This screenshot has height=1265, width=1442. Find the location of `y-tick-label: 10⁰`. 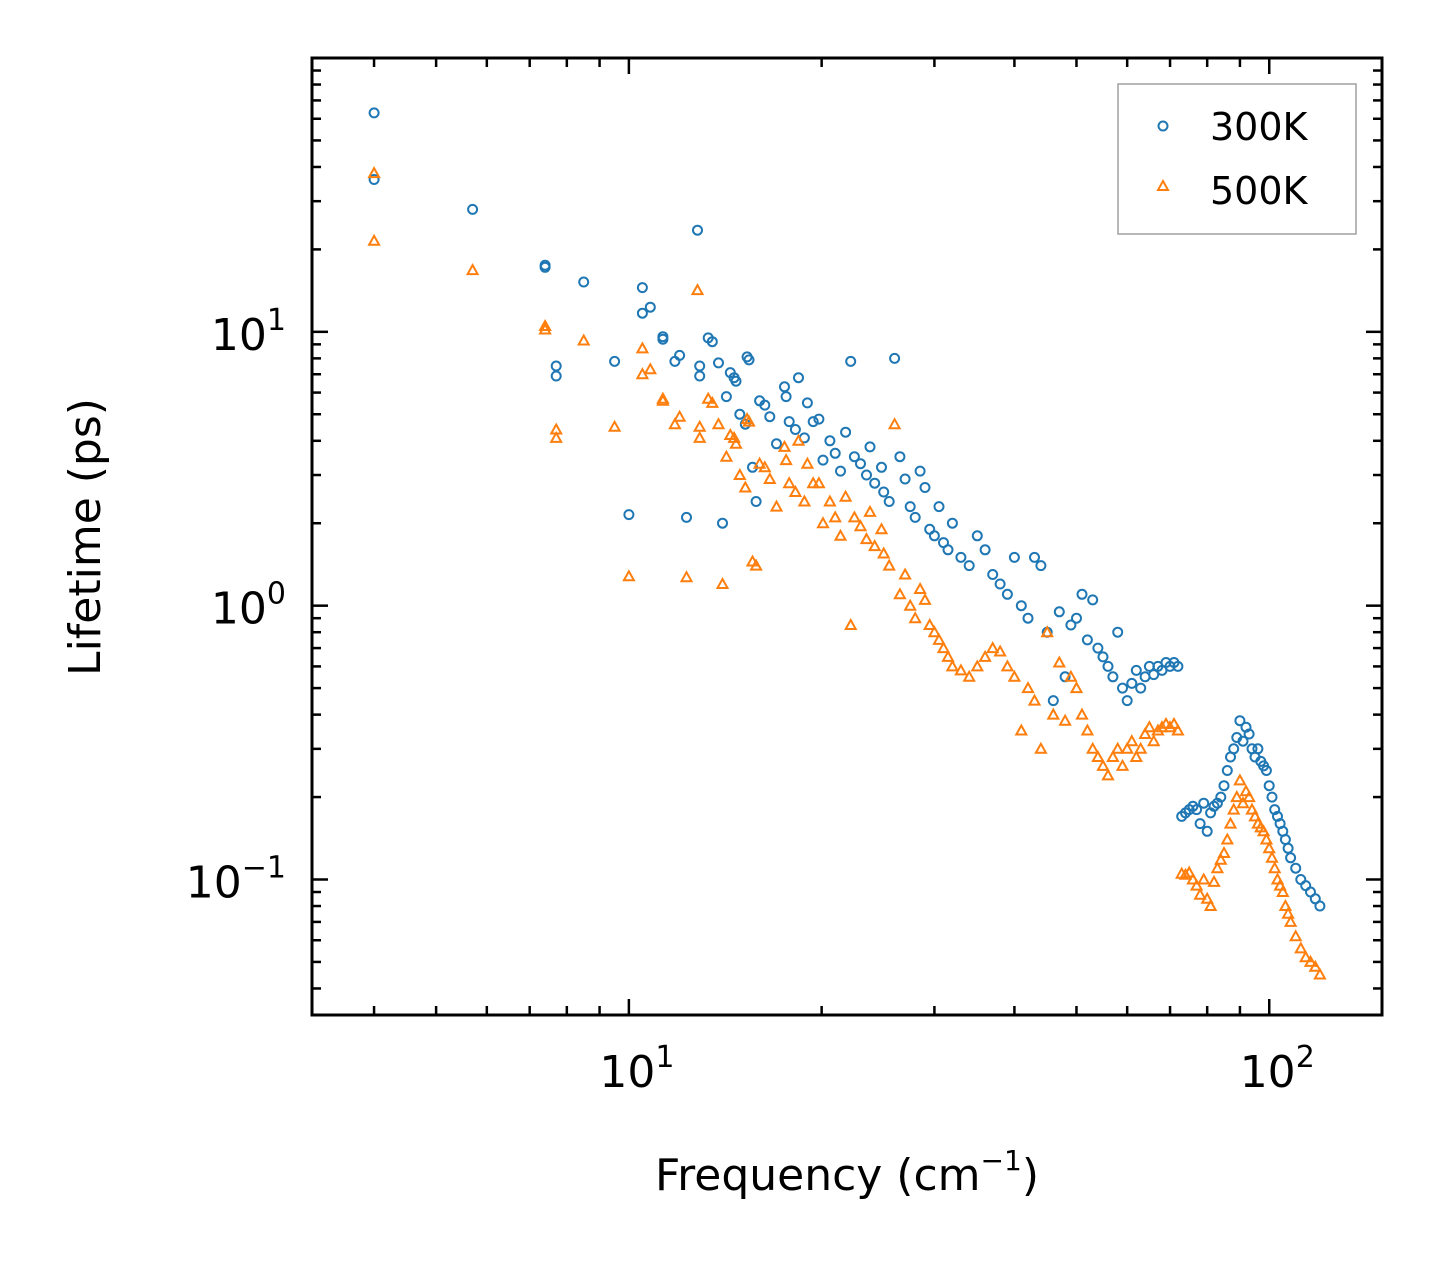

y-tick-label: 10⁰ is located at coordinates (248, 606).